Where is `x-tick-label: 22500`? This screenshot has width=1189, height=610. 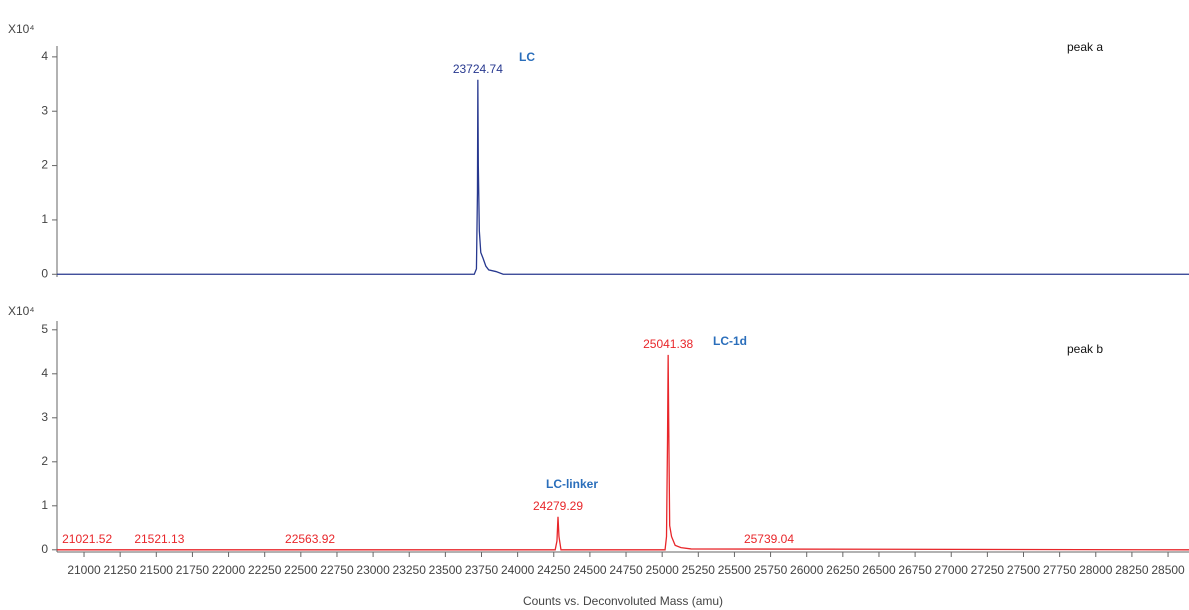 x-tick-label: 22500 is located at coordinates (301, 570).